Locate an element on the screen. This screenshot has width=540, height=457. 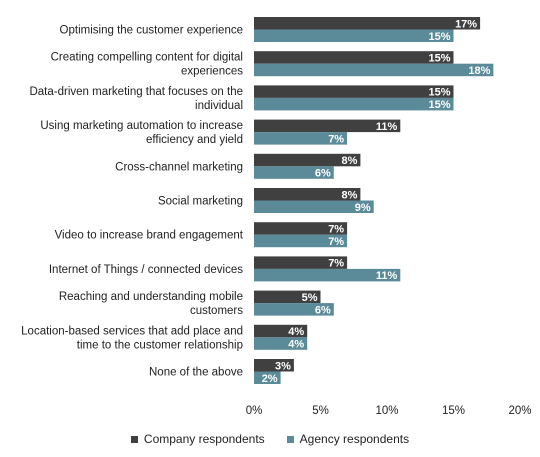
data-label-company-2: 15% is located at coordinates (439, 93).